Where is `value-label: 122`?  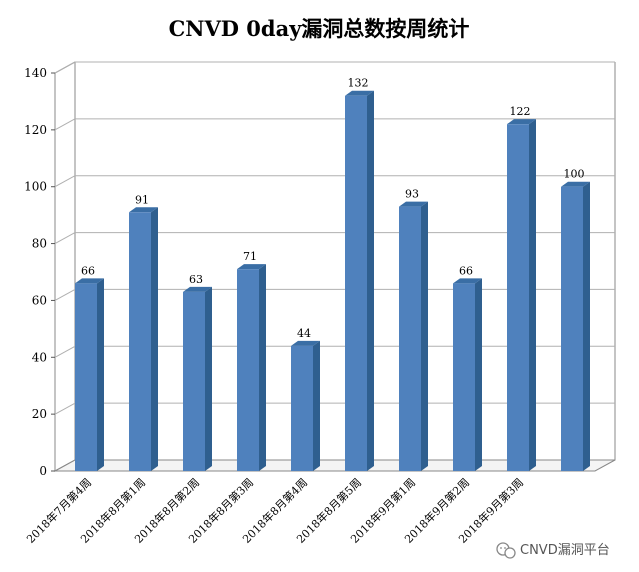 value-label: 122 is located at coordinates (520, 111).